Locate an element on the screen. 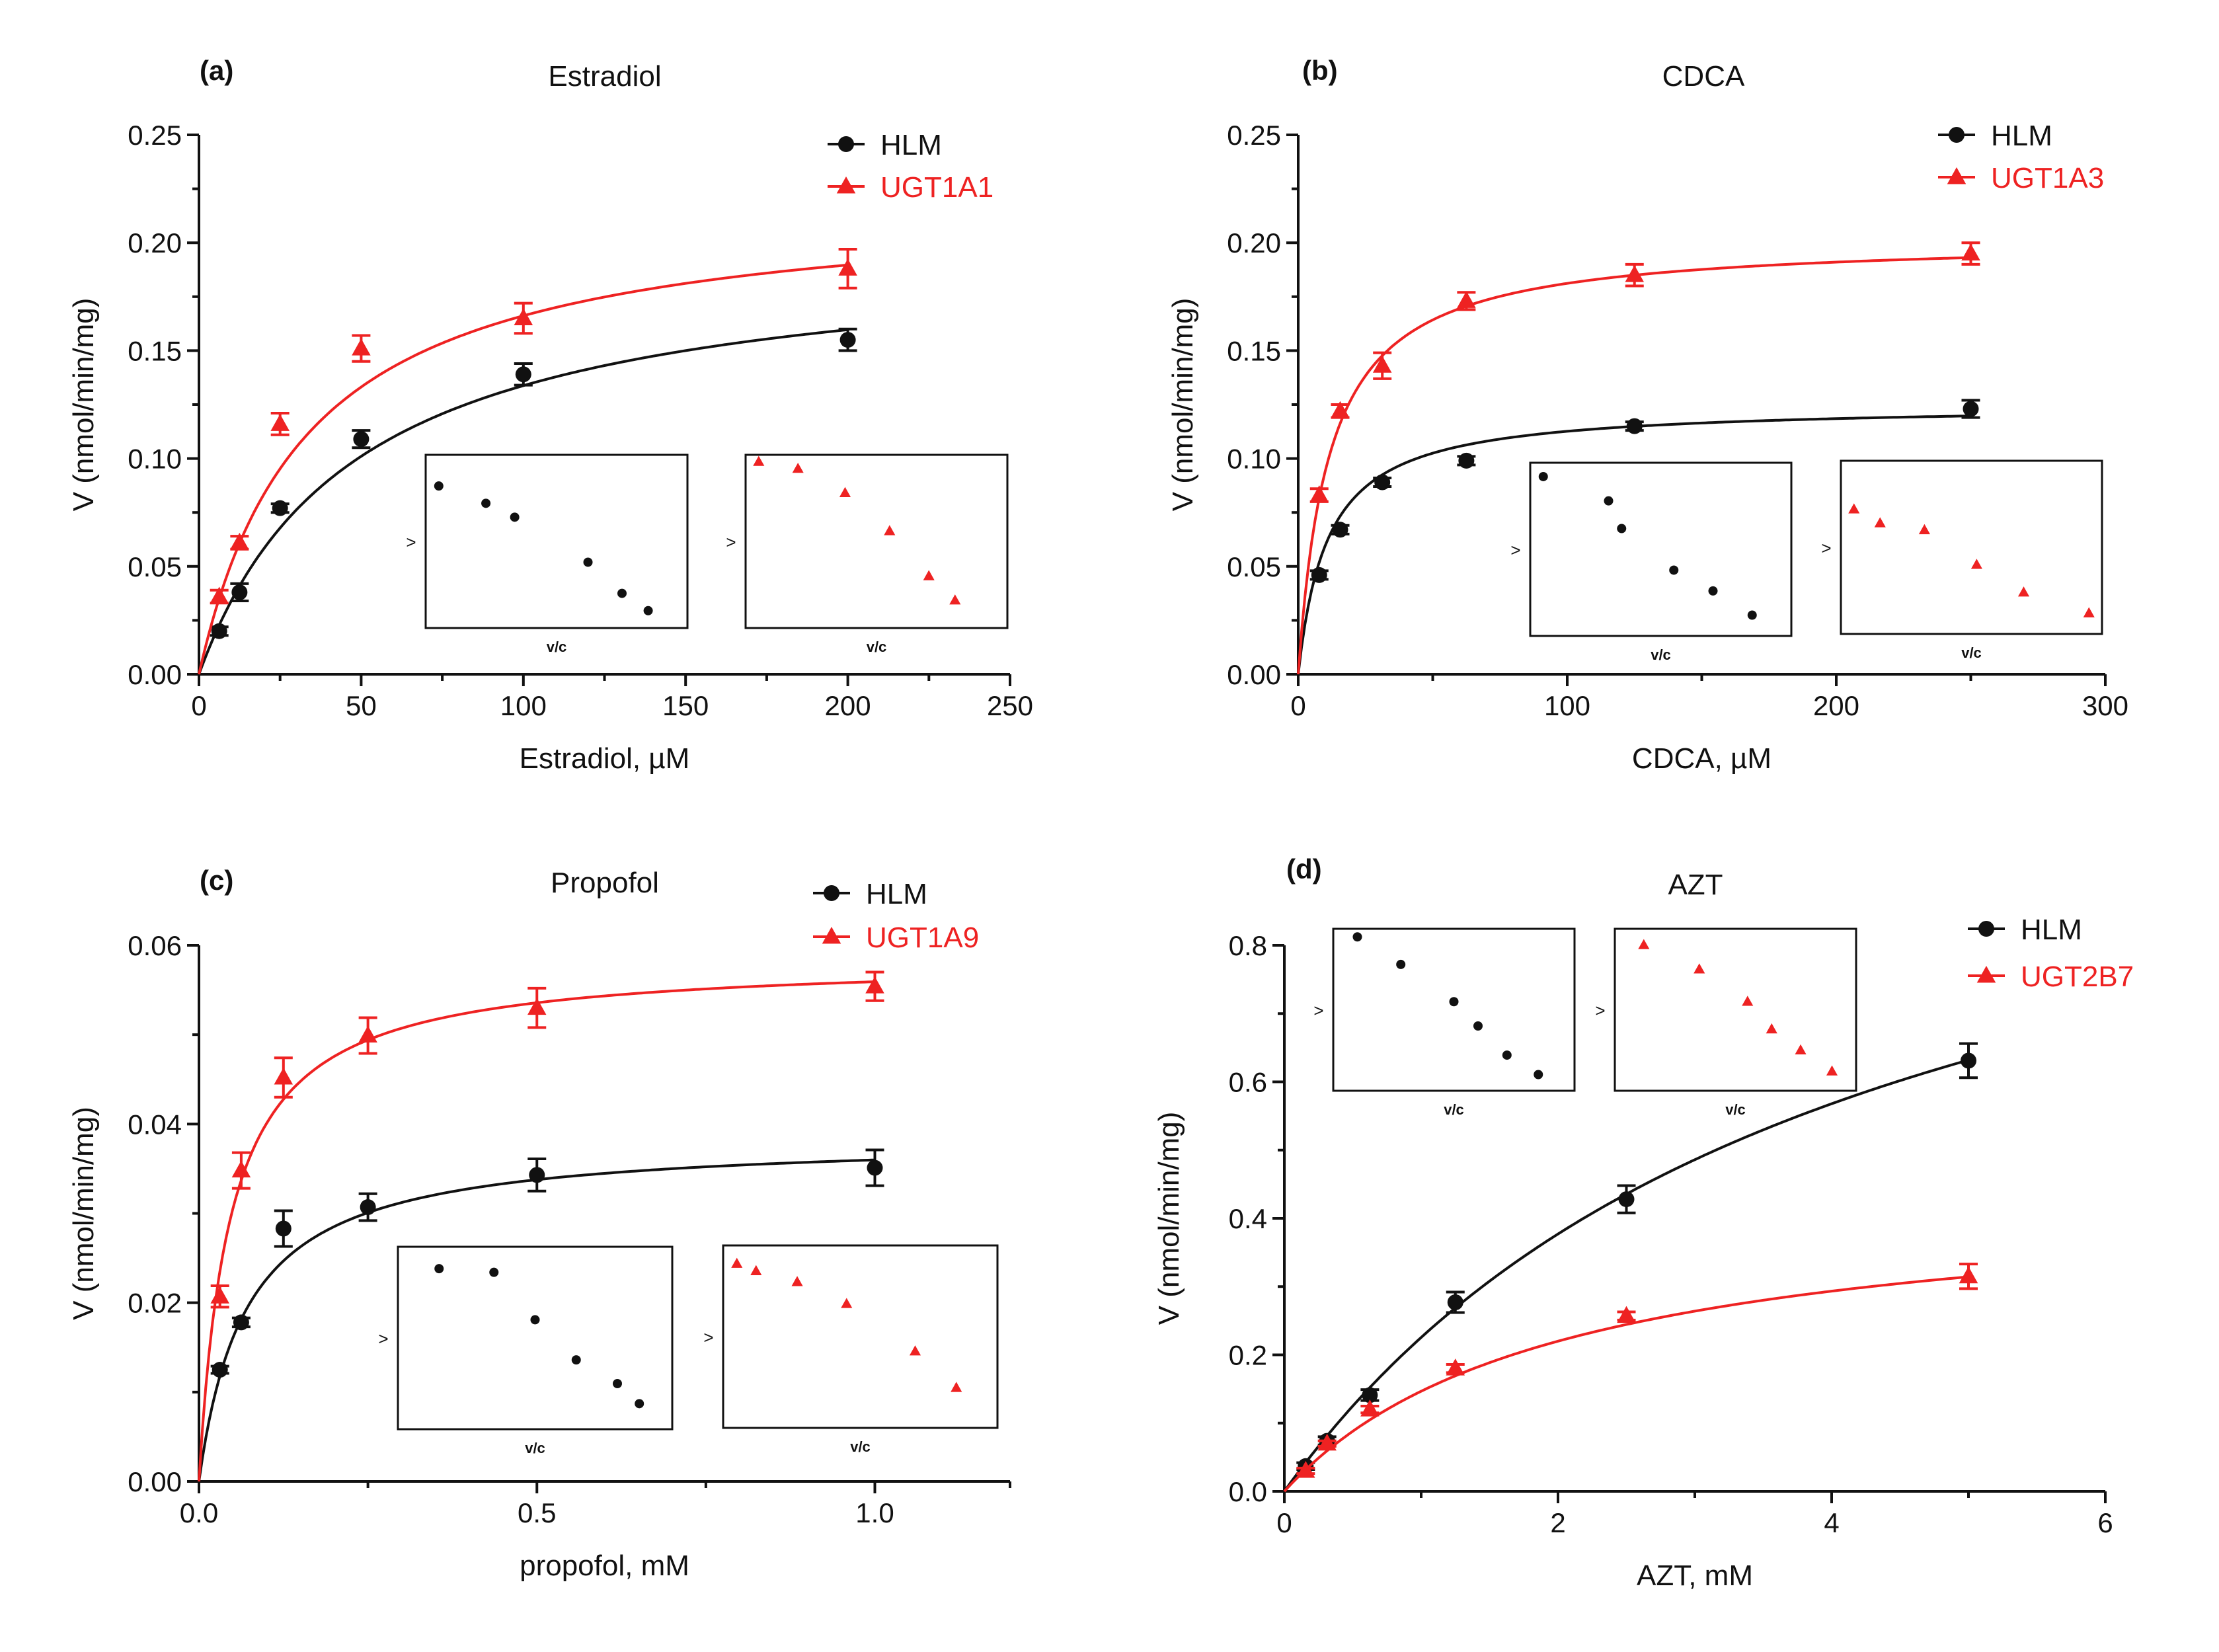 This screenshot has height=1652, width=2219. legend-entry-ugt2b7: UGT2B7 is located at coordinates (2051, 977).